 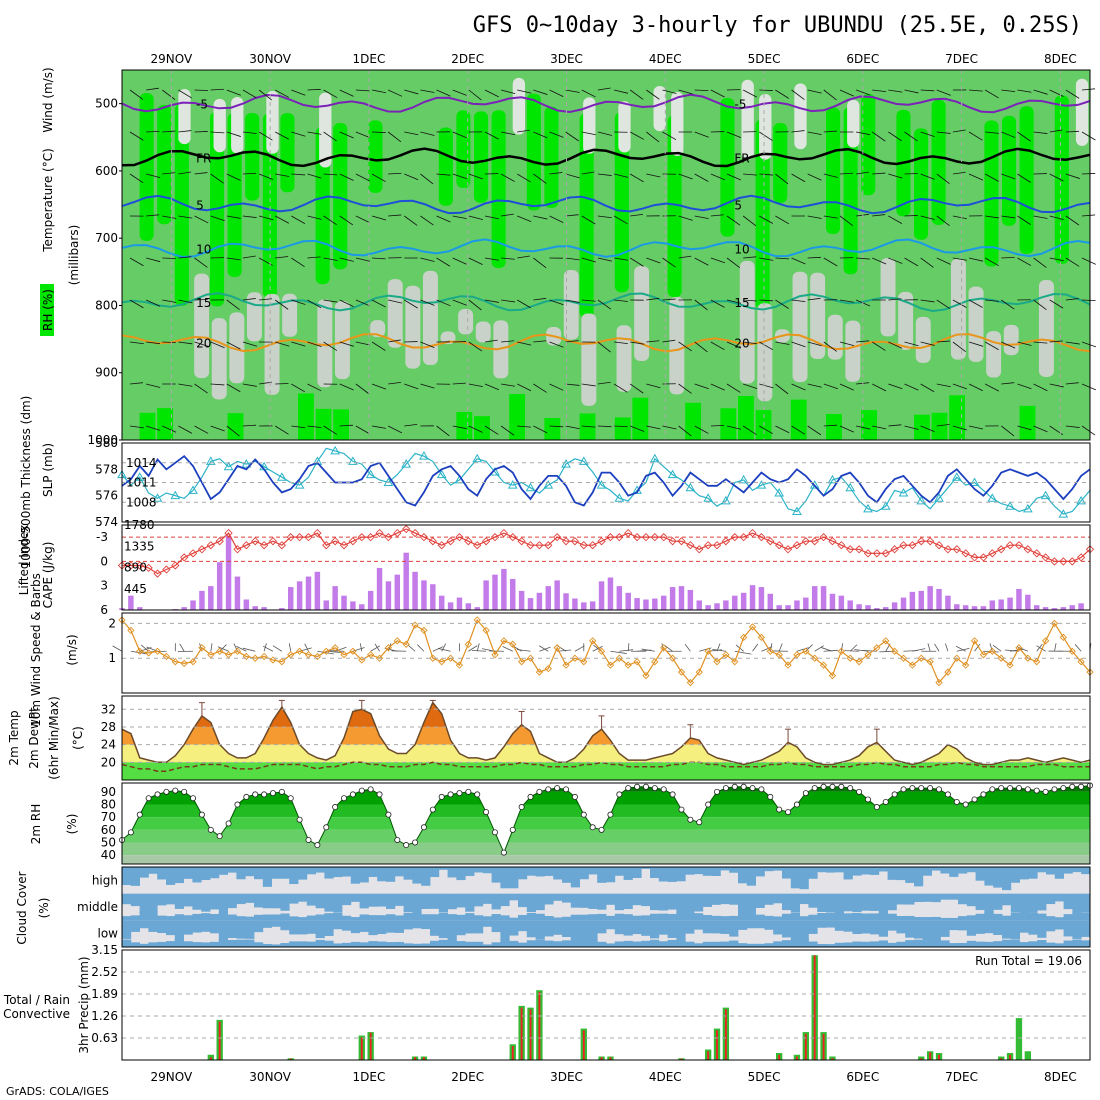 I want to click on slp-thickness-frame, so click(x=606, y=482).